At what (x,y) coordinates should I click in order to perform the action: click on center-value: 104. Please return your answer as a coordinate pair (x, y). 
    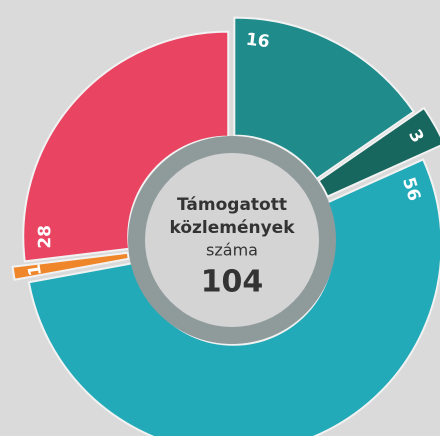
    Looking at the image, I should click on (232, 282).